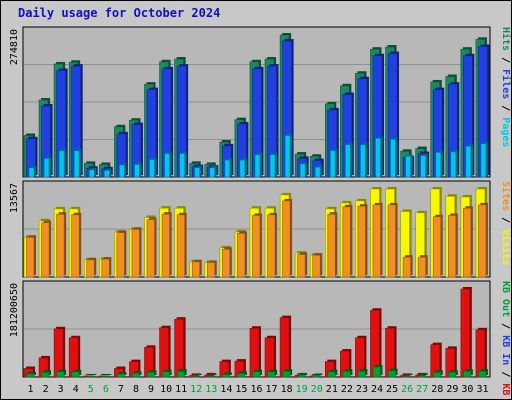 The width and height of the screenshot is (512, 400). I want to click on legend-item-kb-in: KB In, so click(505, 350).